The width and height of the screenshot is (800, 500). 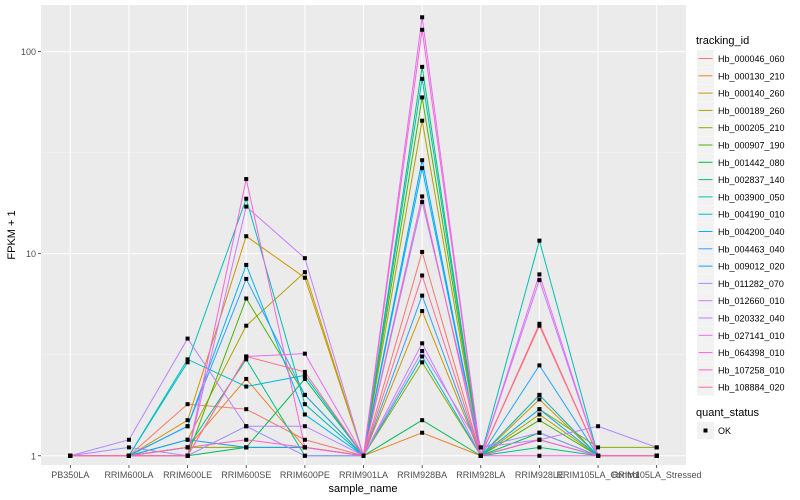 What do you see at coordinates (422, 475) in the screenshot?
I see `x-tick-label: RRIM928BA` at bounding box center [422, 475].